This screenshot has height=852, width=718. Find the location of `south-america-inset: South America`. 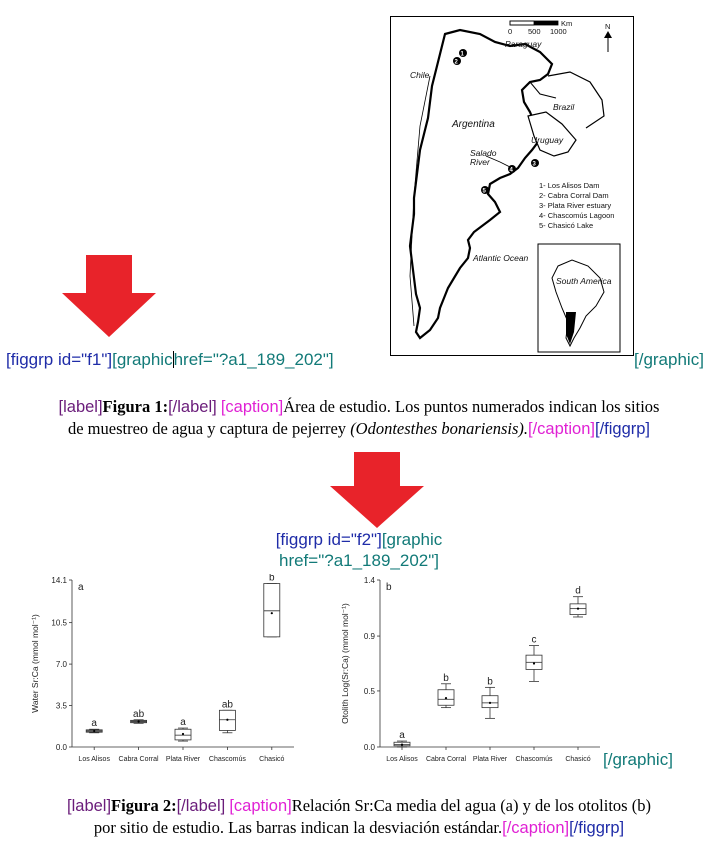

south-america-inset: South America is located at coordinates (579, 298).